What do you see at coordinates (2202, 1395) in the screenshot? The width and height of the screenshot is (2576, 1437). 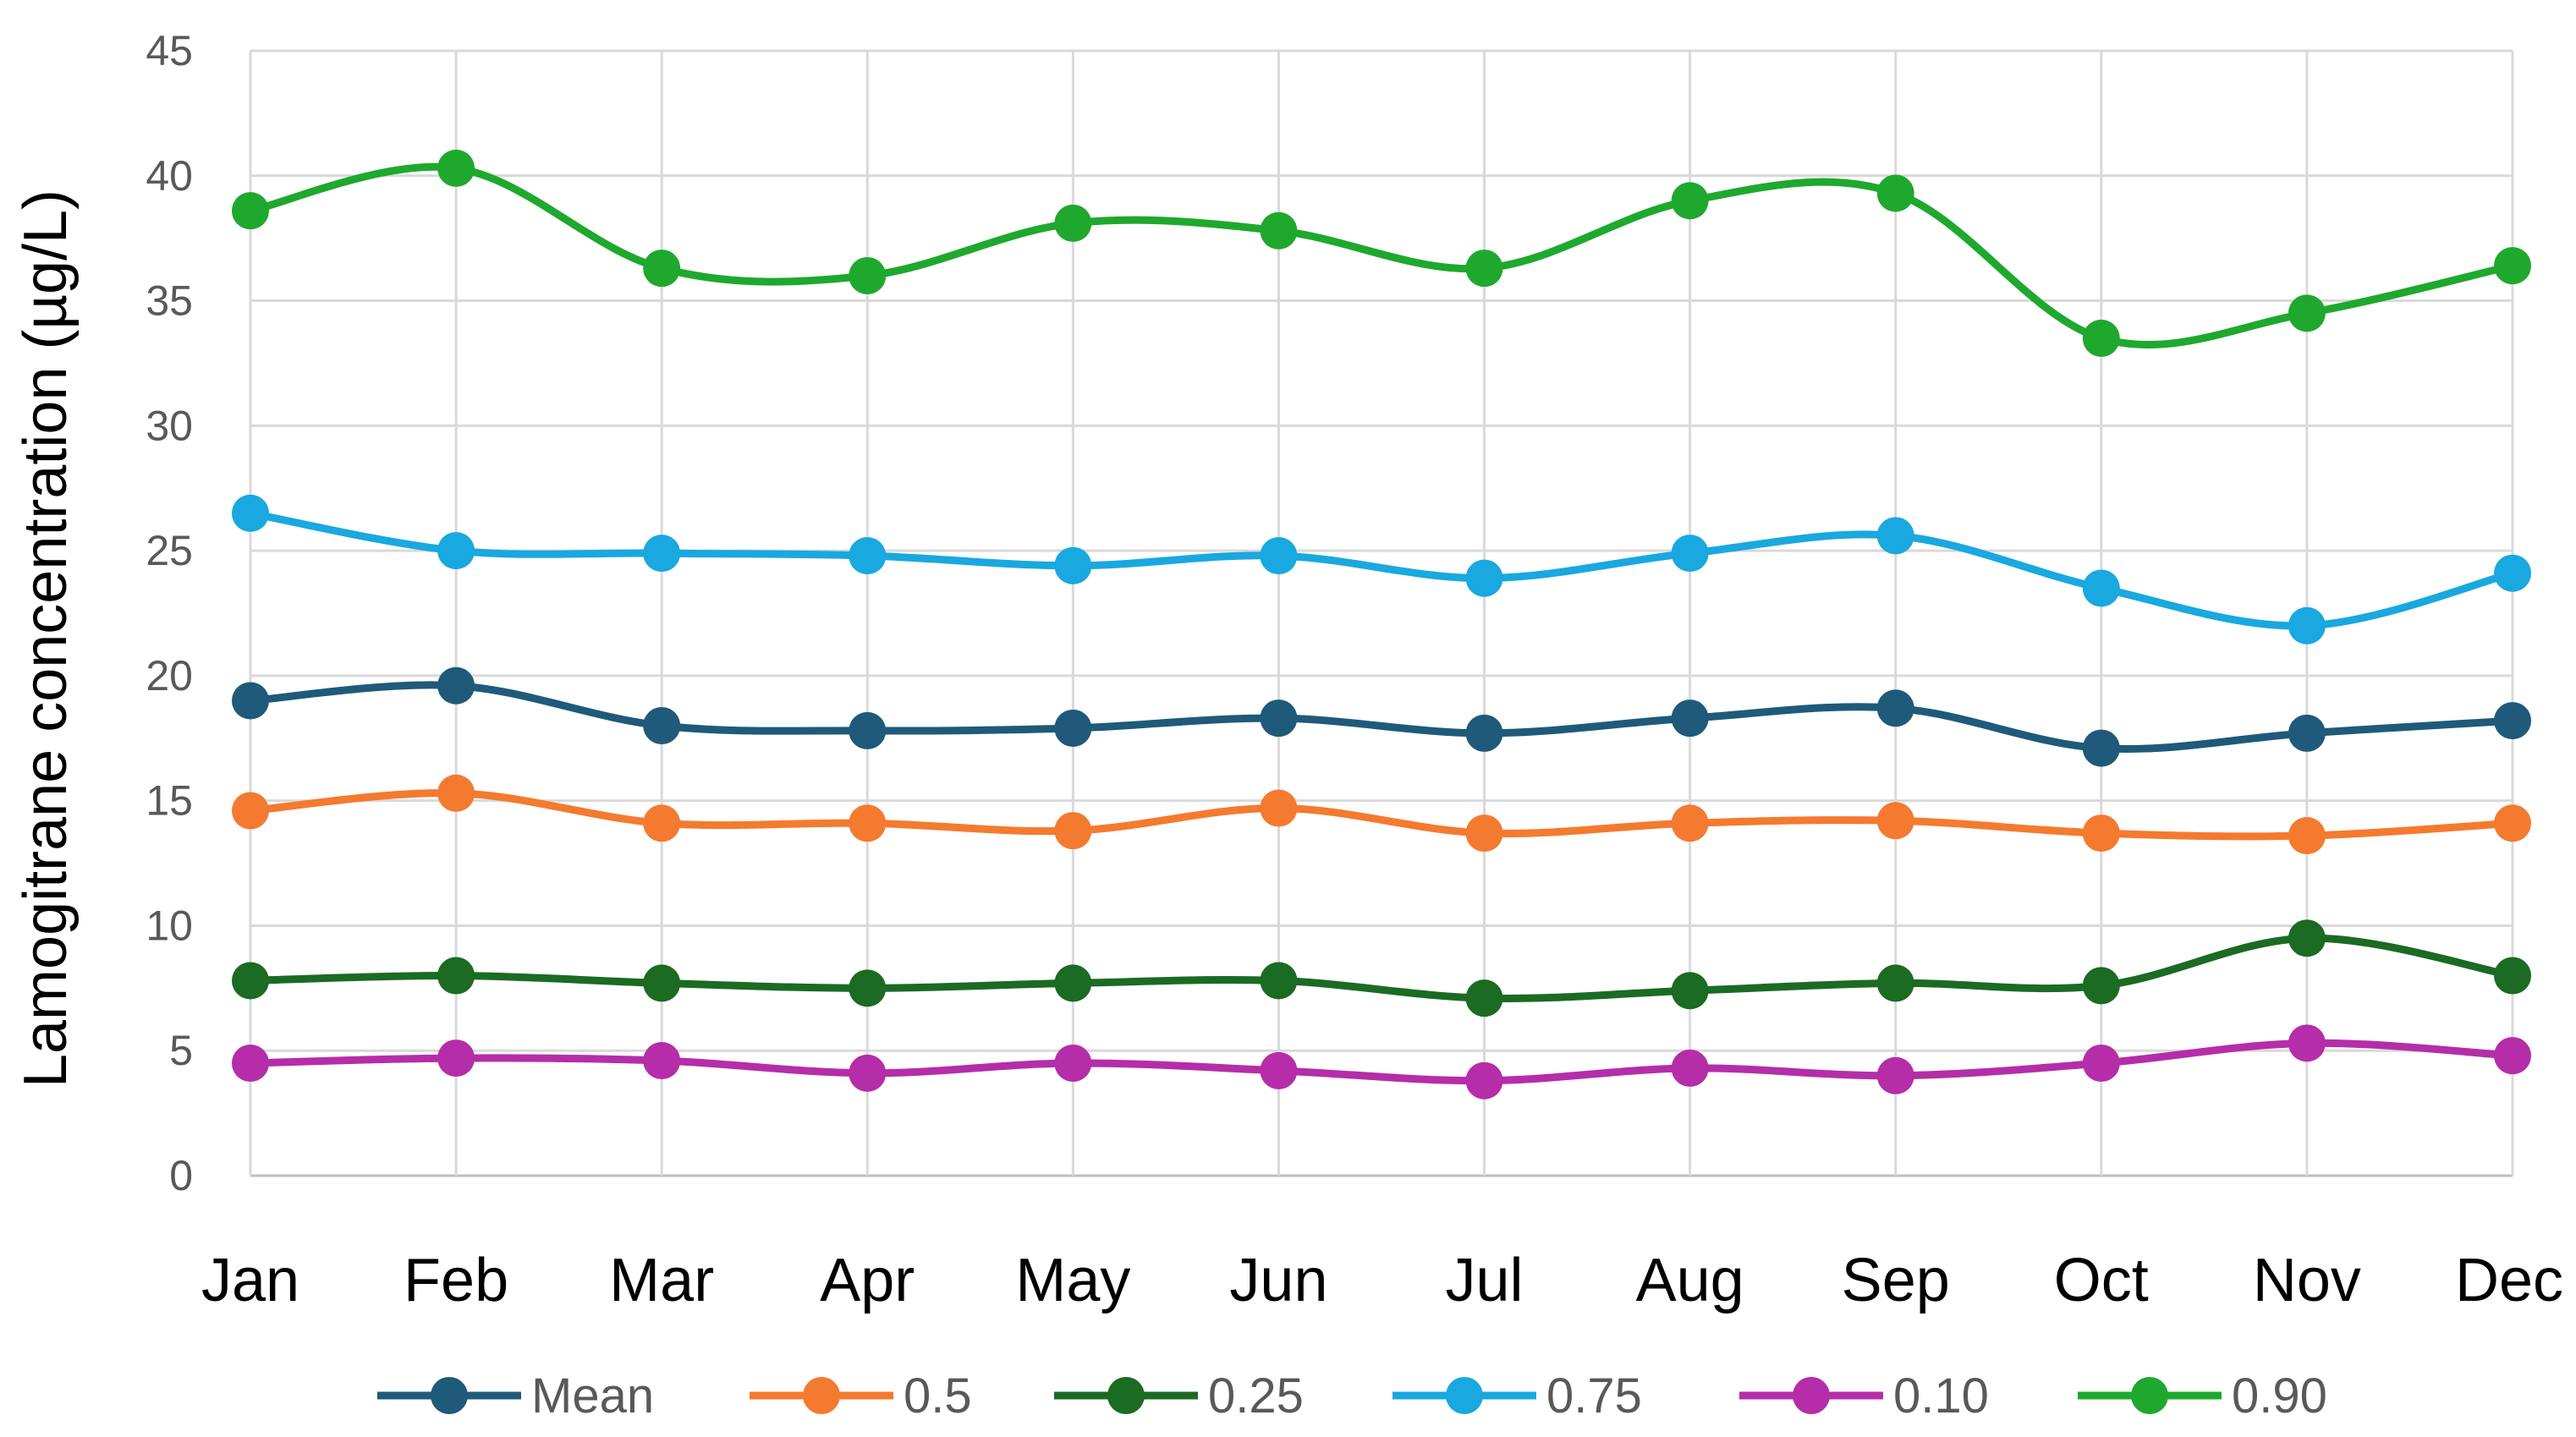 I see `legend-item: 0.90` at bounding box center [2202, 1395].